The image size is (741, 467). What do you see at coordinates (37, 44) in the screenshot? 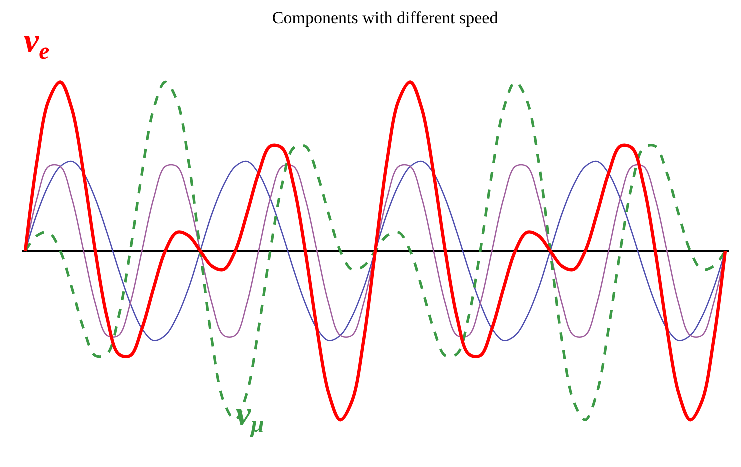
I see `series-label: ν$_{e}$` at bounding box center [37, 44].